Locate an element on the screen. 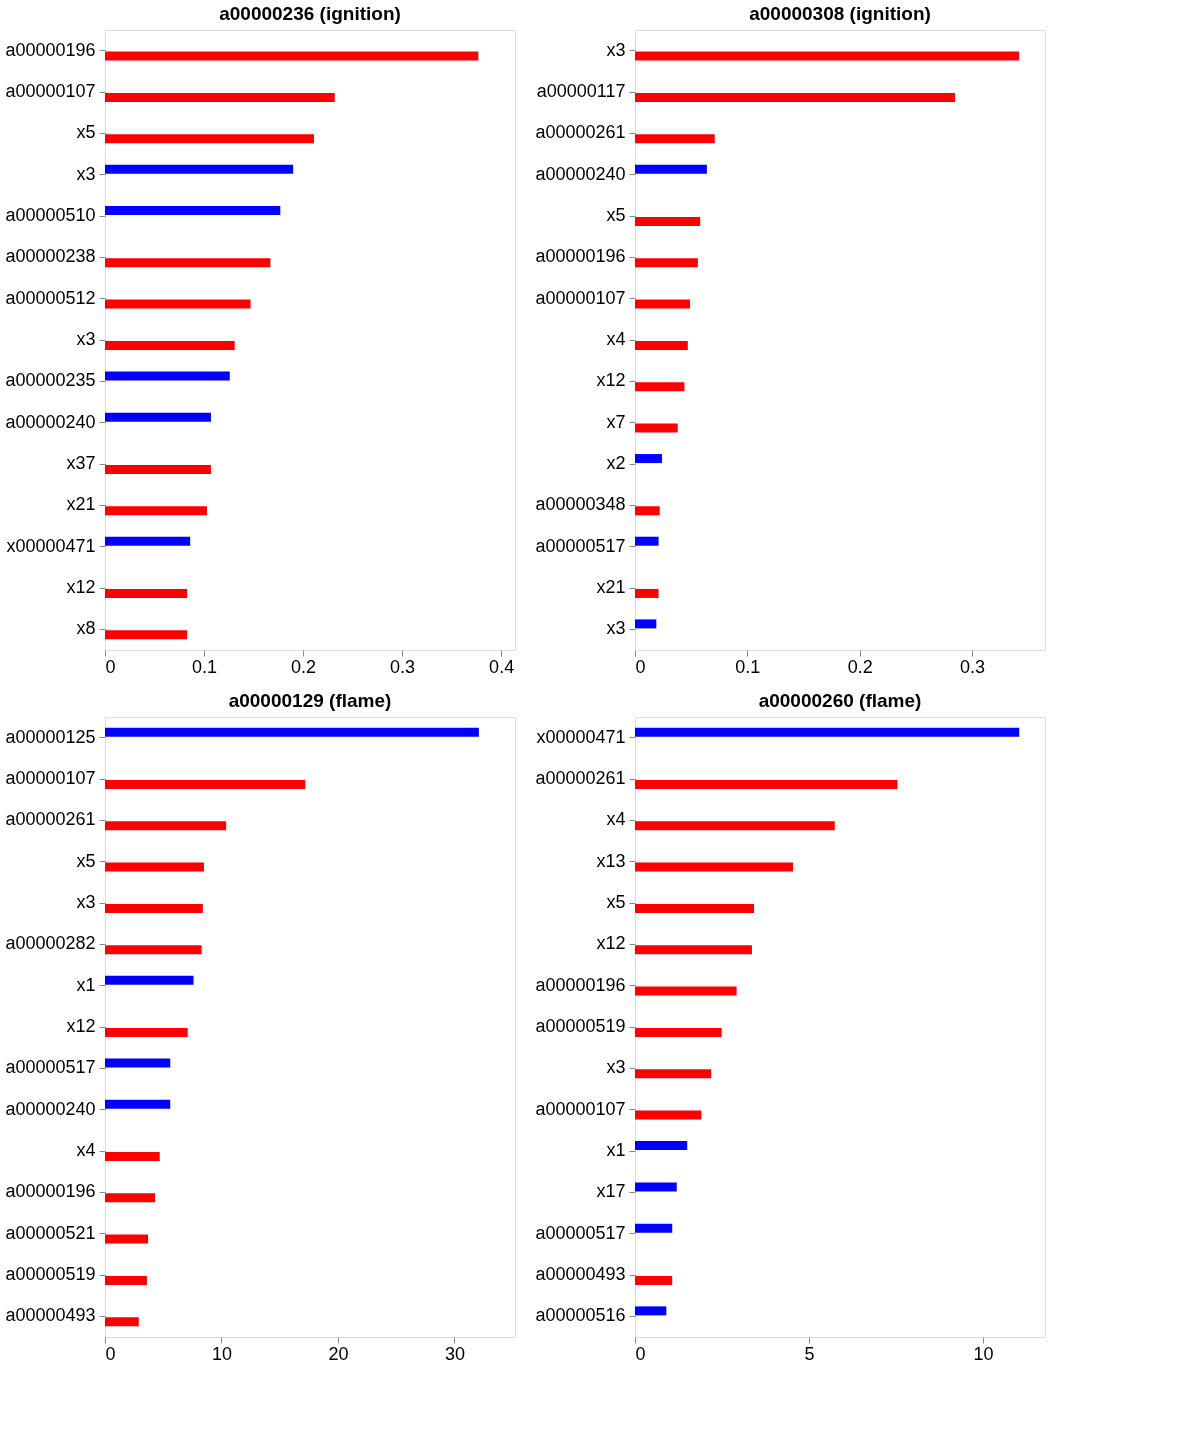 This screenshot has height=1433, width=1180. y-tick-label: x7 is located at coordinates (616, 421).